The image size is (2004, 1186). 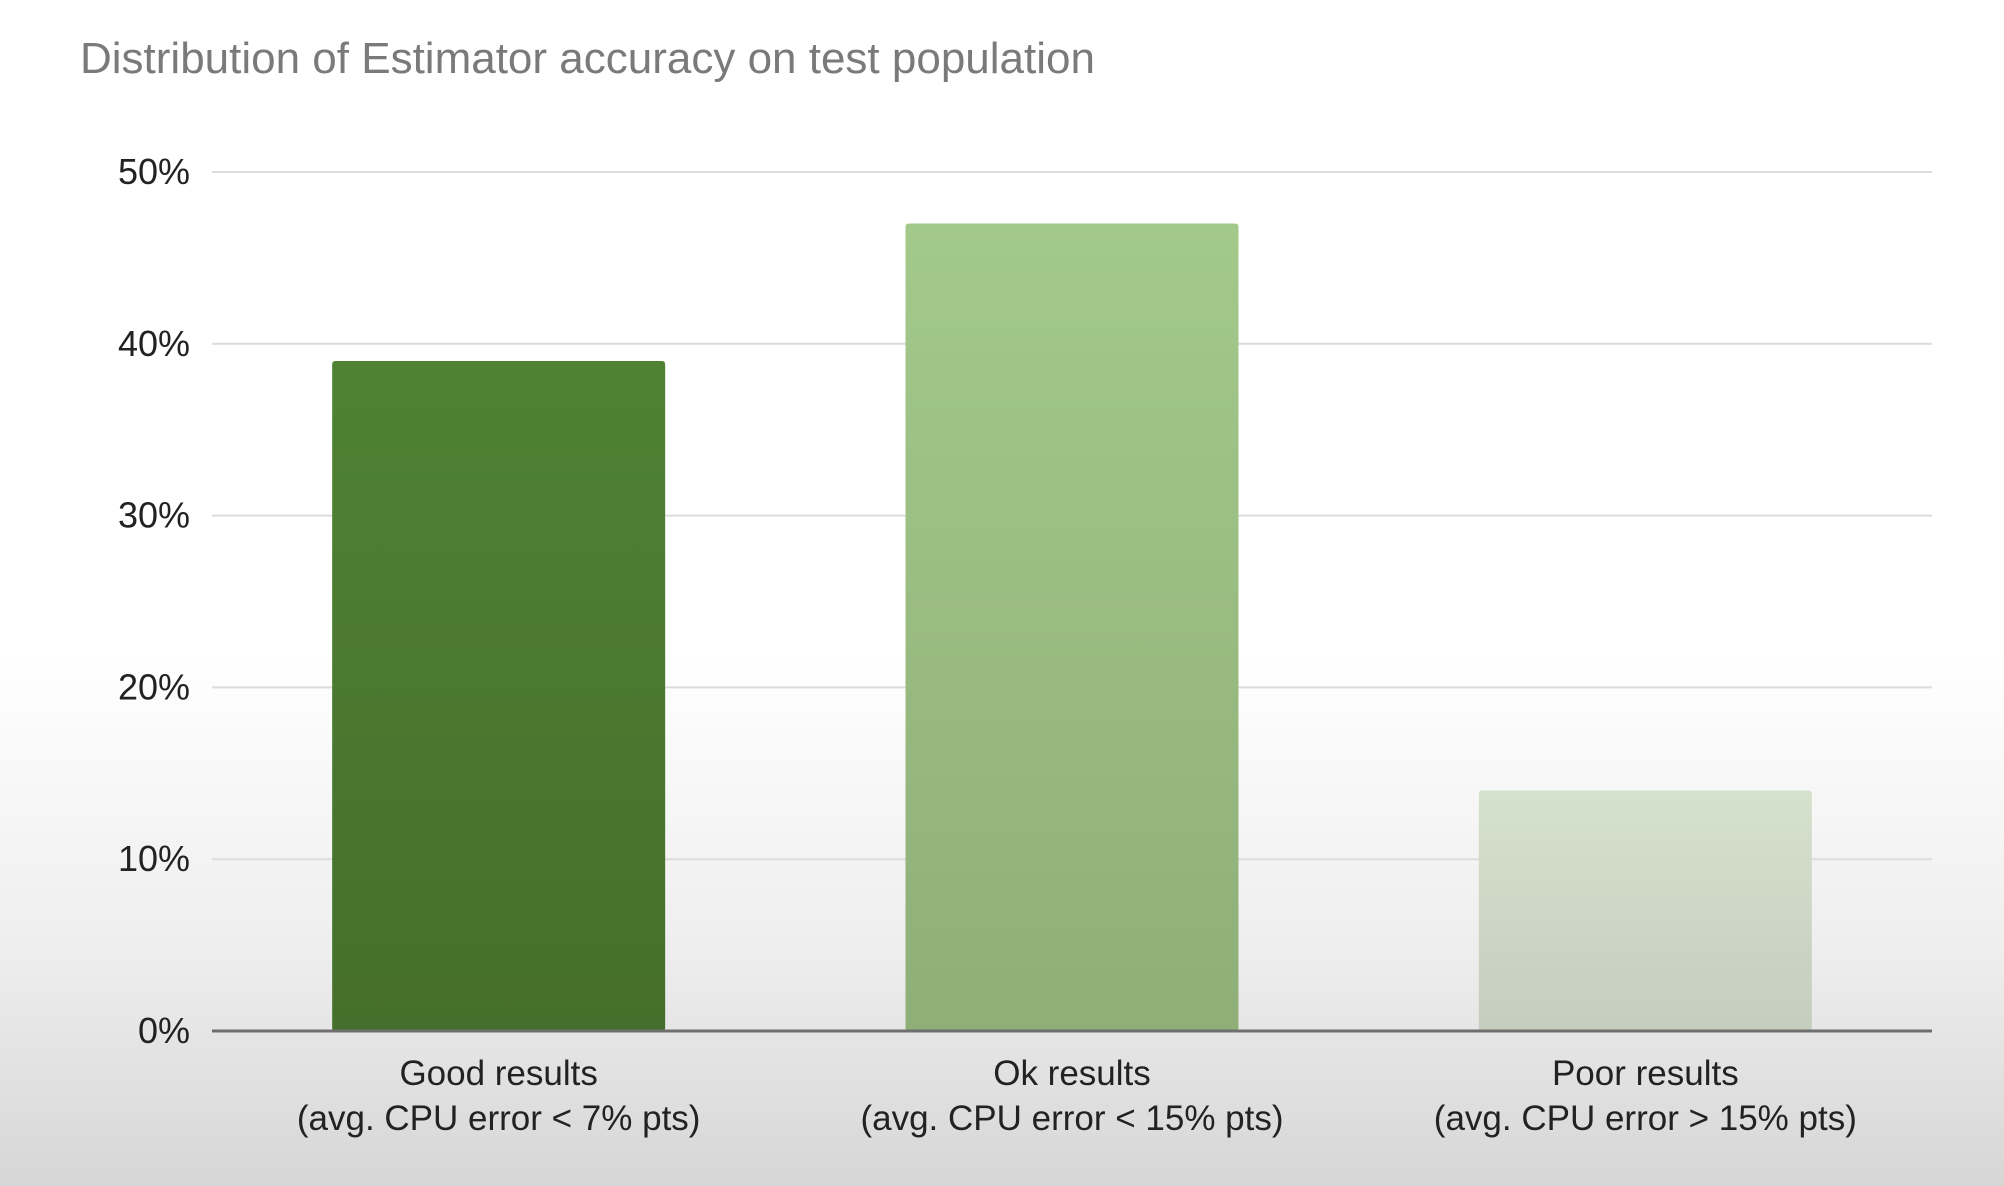 What do you see at coordinates (154, 343) in the screenshot?
I see `y-tick-label: 40%` at bounding box center [154, 343].